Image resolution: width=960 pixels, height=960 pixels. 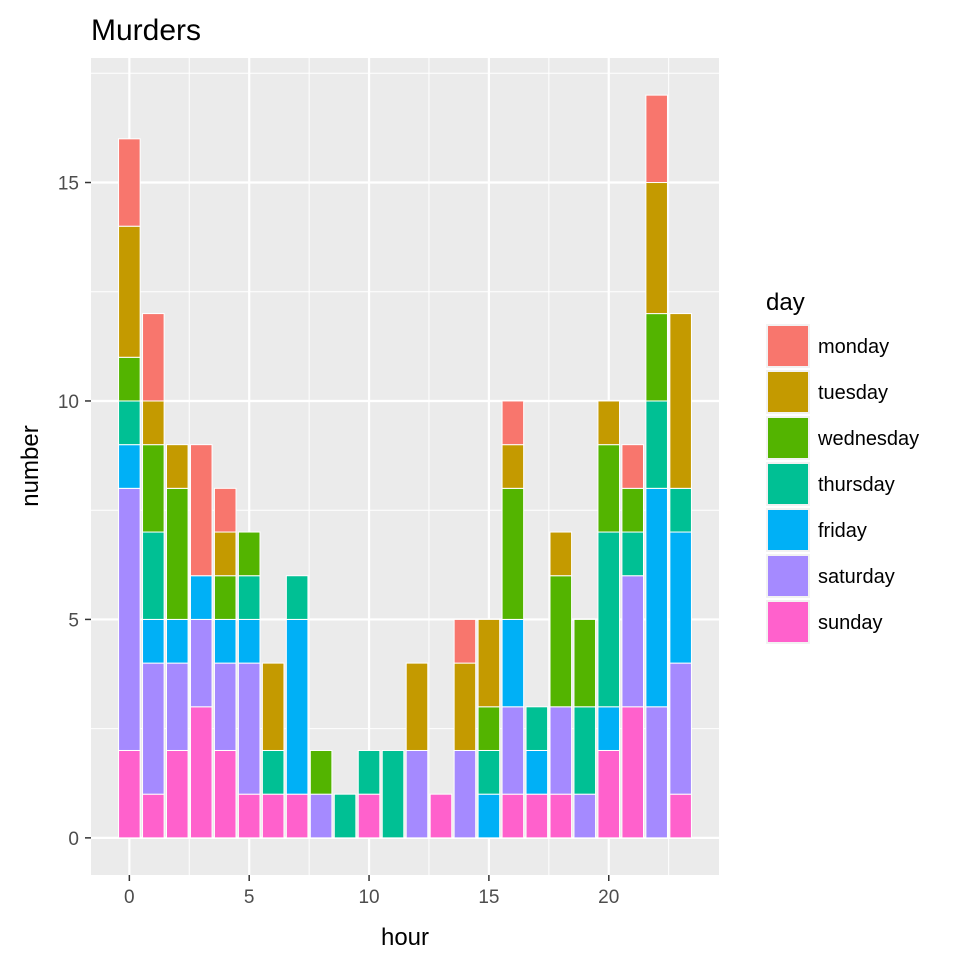 What do you see at coordinates (488, 897) in the screenshot?
I see `x-tick-label: 15` at bounding box center [488, 897].